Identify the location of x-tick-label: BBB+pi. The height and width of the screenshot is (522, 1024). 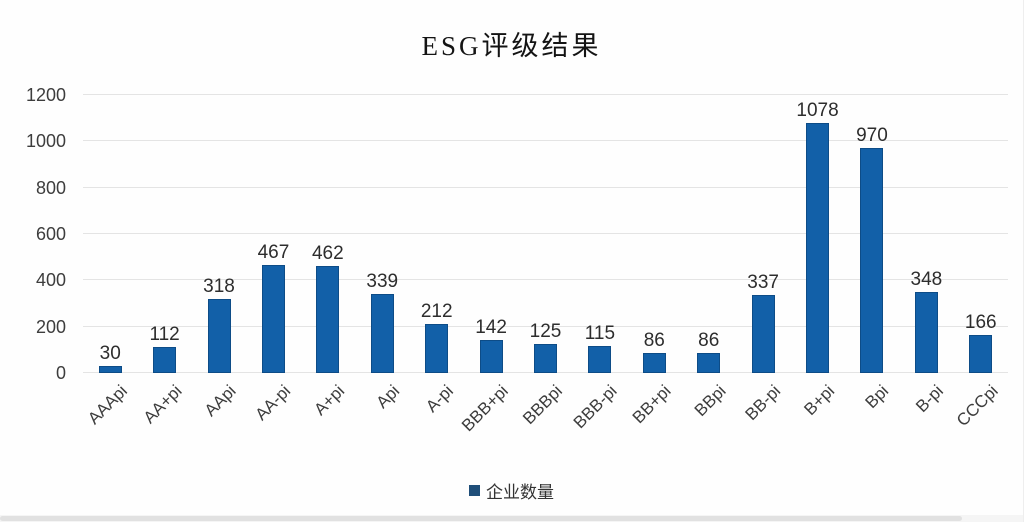
(484, 408).